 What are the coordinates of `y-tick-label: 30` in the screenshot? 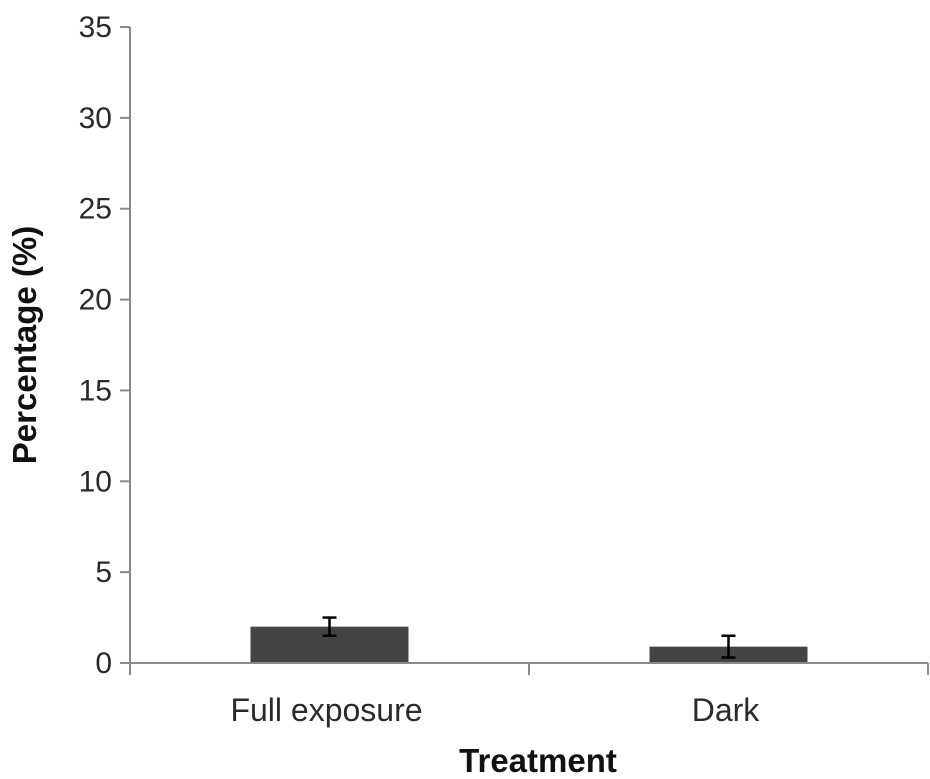 It's located at (95, 118).